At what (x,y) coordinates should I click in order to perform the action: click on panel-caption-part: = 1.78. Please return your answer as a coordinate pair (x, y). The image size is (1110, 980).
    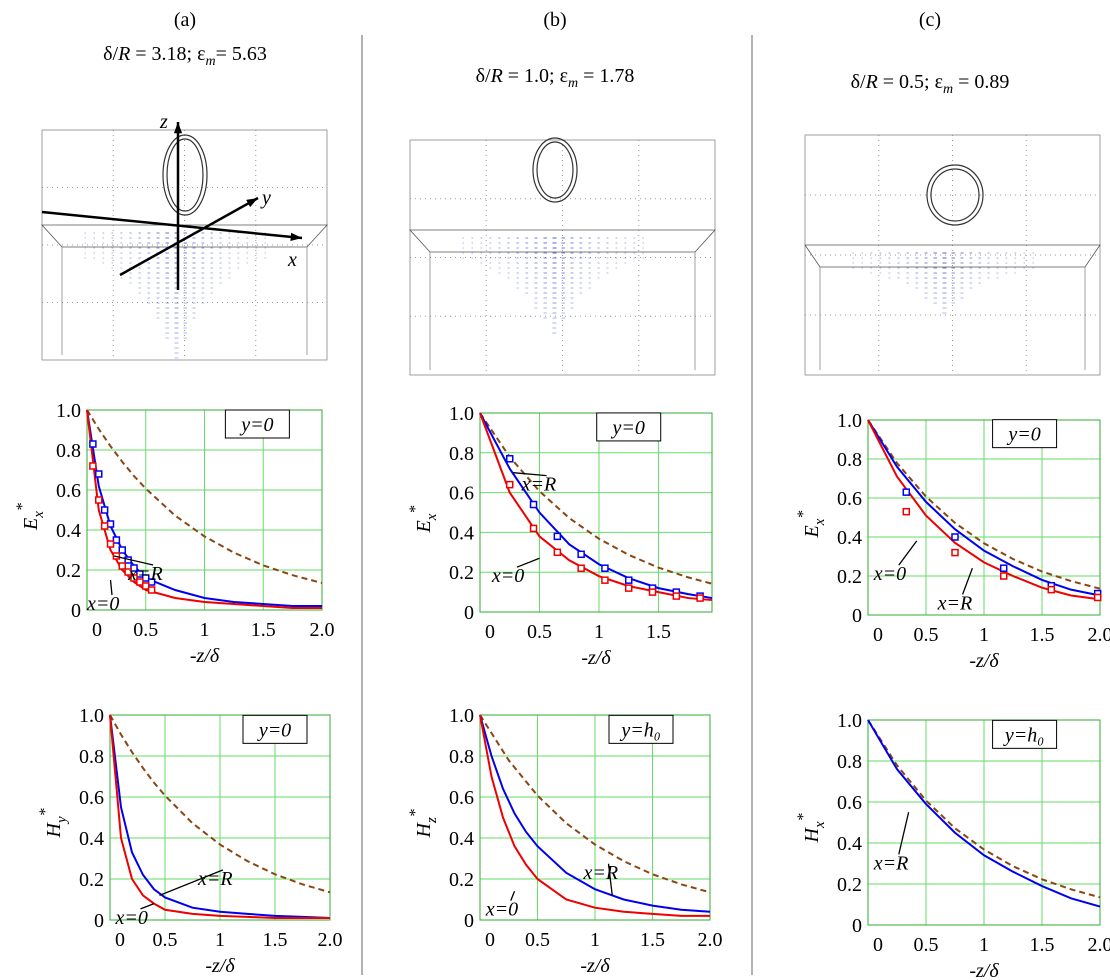
    Looking at the image, I should click on (606, 76).